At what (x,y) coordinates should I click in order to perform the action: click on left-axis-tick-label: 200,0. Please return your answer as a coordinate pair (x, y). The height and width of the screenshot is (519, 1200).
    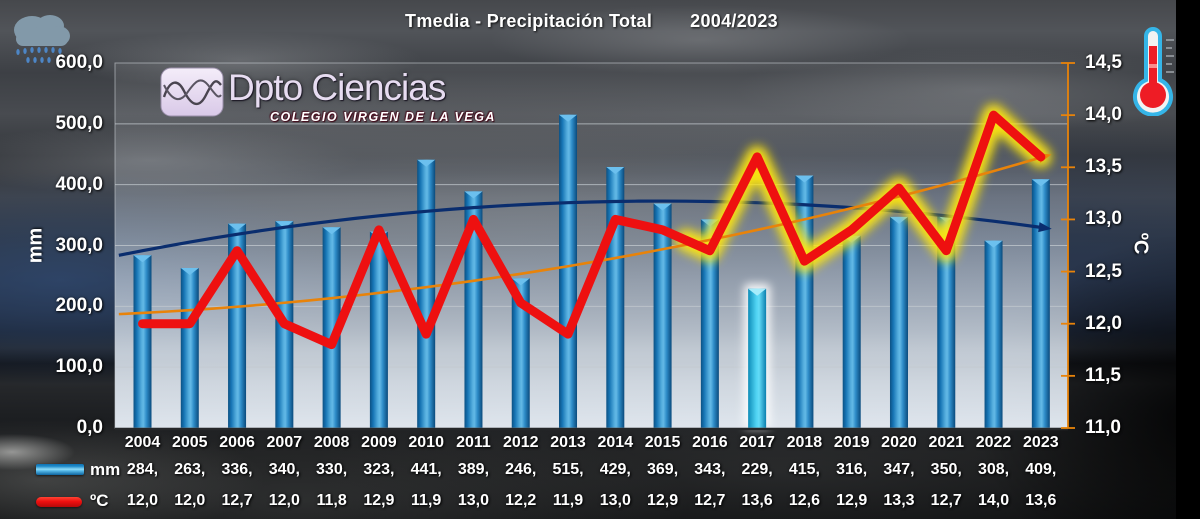
    Looking at the image, I should click on (79, 306).